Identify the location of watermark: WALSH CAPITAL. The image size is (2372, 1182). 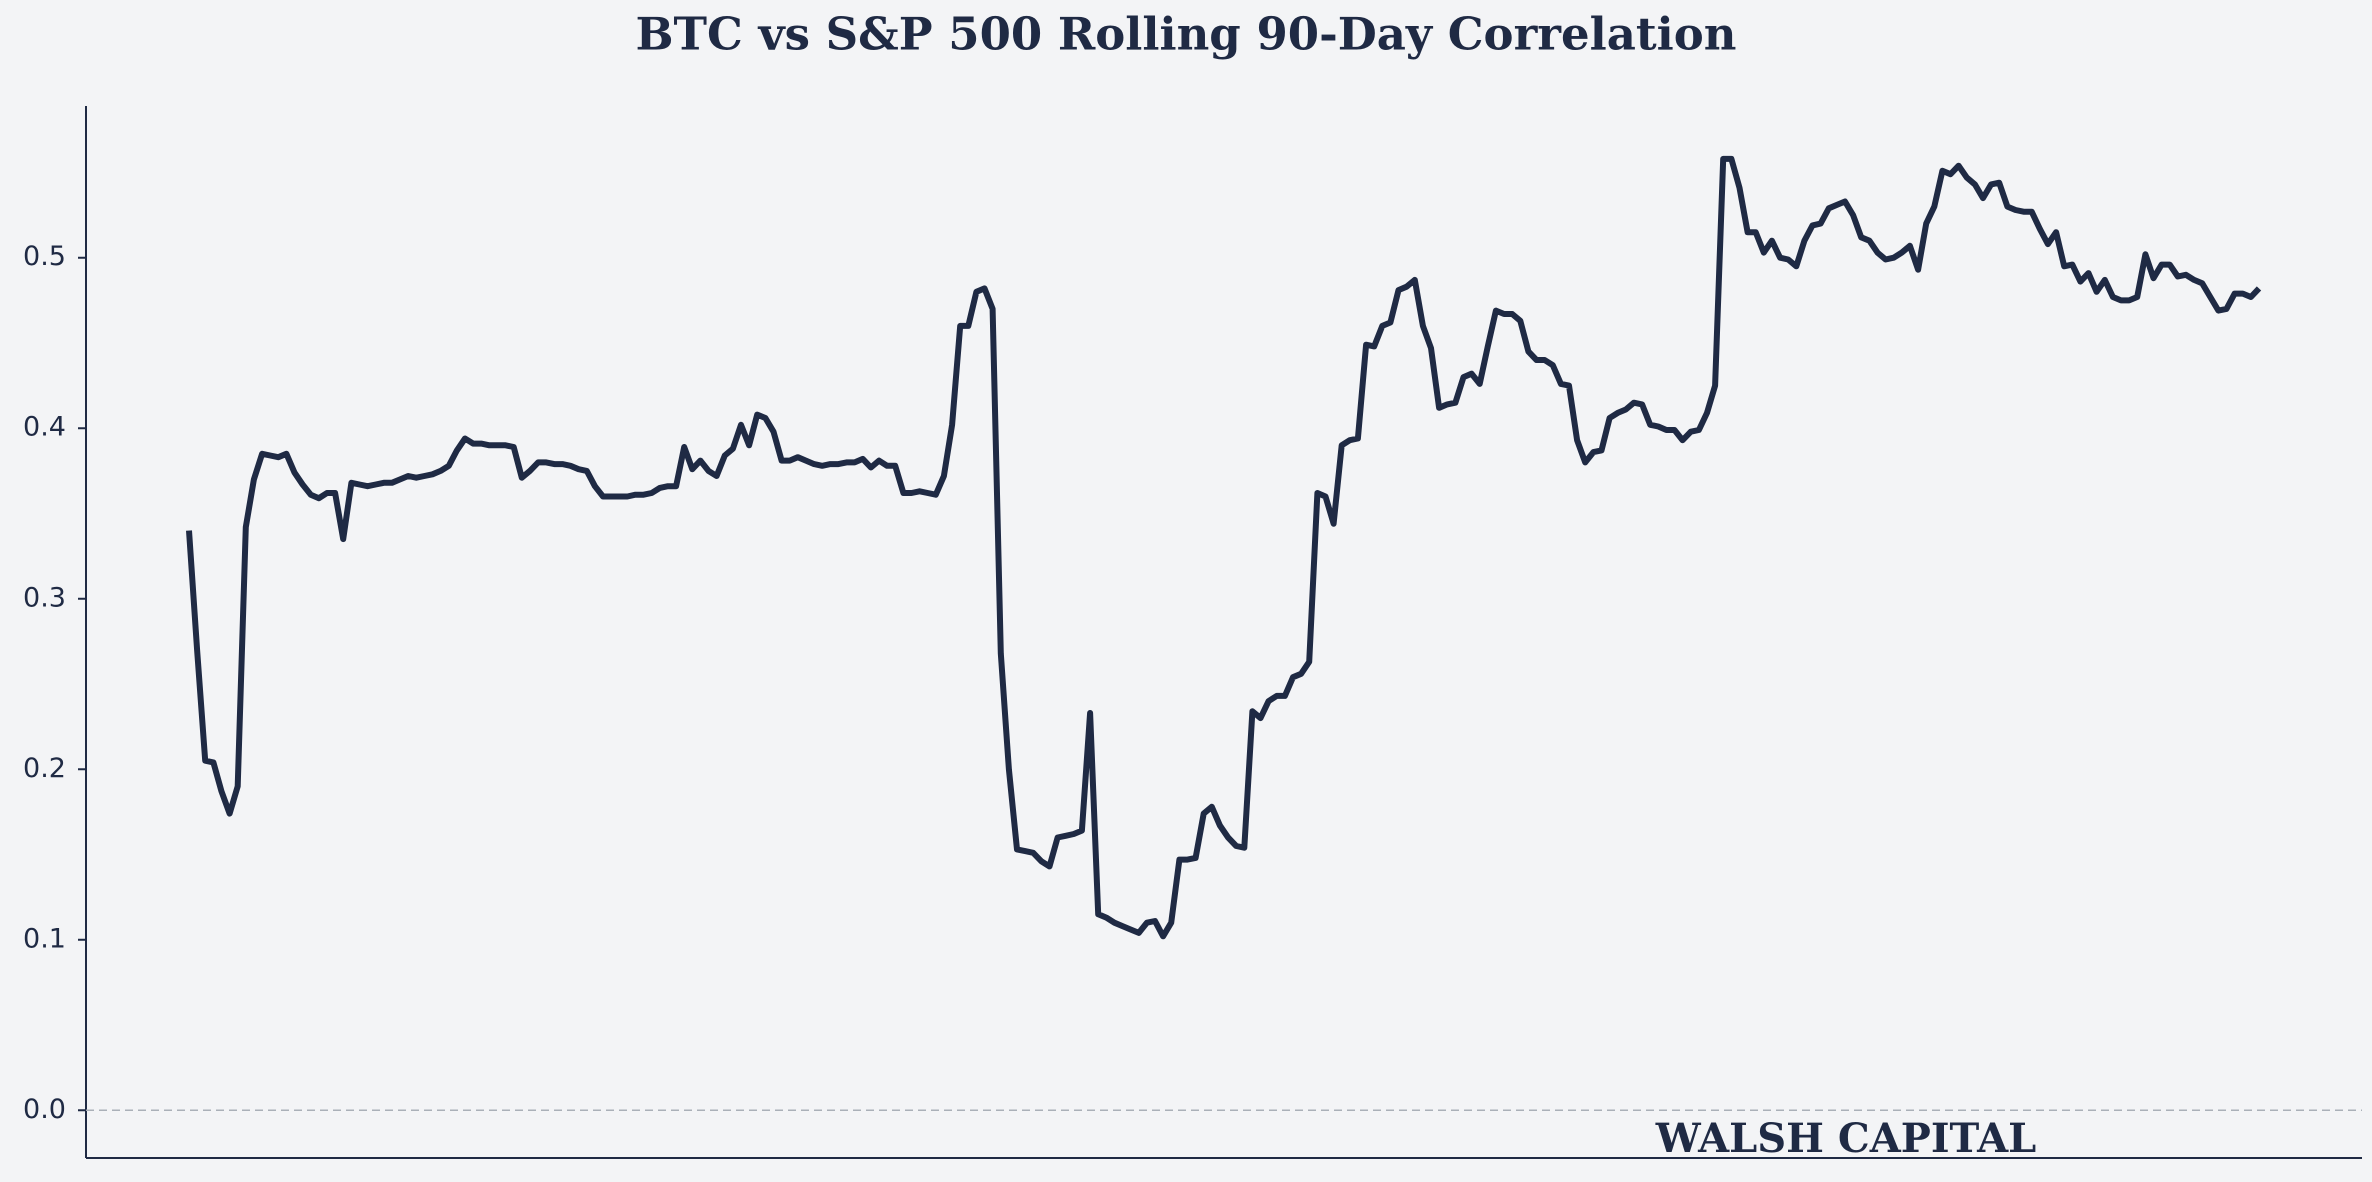
(1846, 1138).